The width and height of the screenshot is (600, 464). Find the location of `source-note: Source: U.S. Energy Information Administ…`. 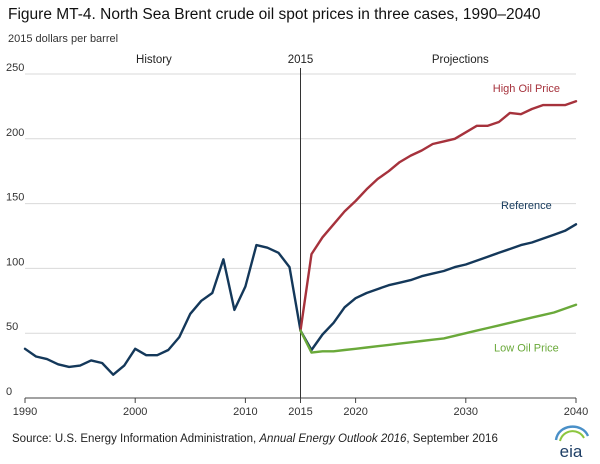

source-note: Source: U.S. Energy Information Administ… is located at coordinates (255, 439).